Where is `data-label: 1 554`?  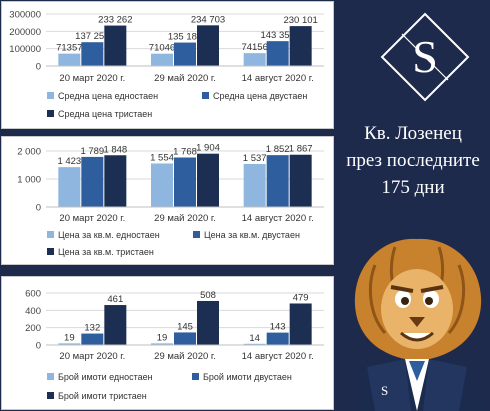 data-label: 1 554 is located at coordinates (162, 157).